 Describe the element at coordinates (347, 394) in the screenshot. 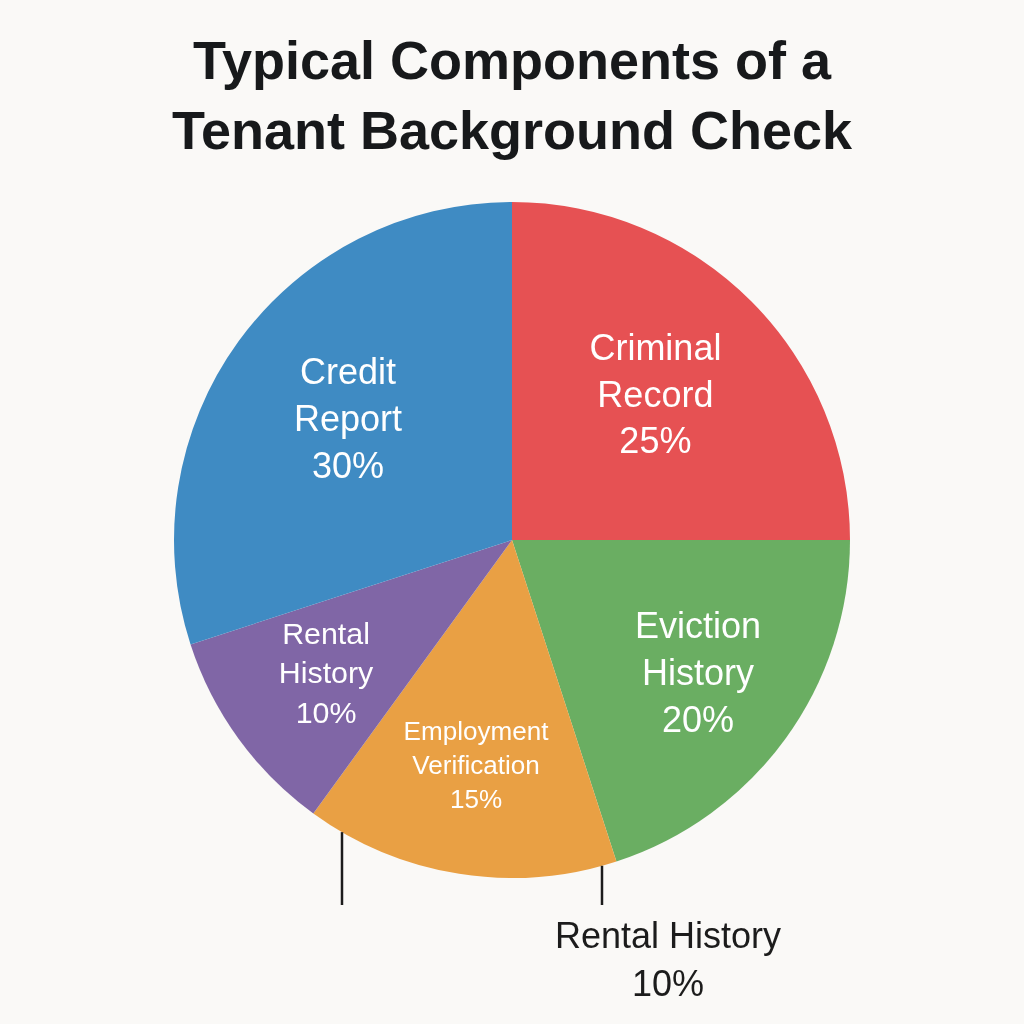

I see `slice-label: Credit Report` at that location.